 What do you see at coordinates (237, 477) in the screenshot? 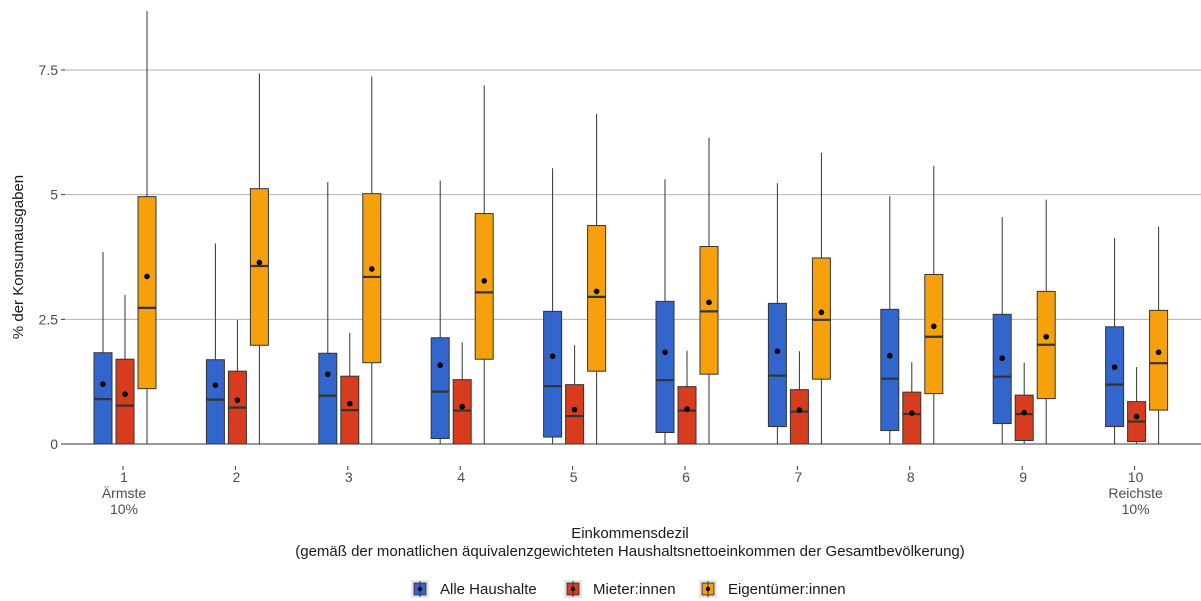
I see `x-tick-label: 2` at bounding box center [237, 477].